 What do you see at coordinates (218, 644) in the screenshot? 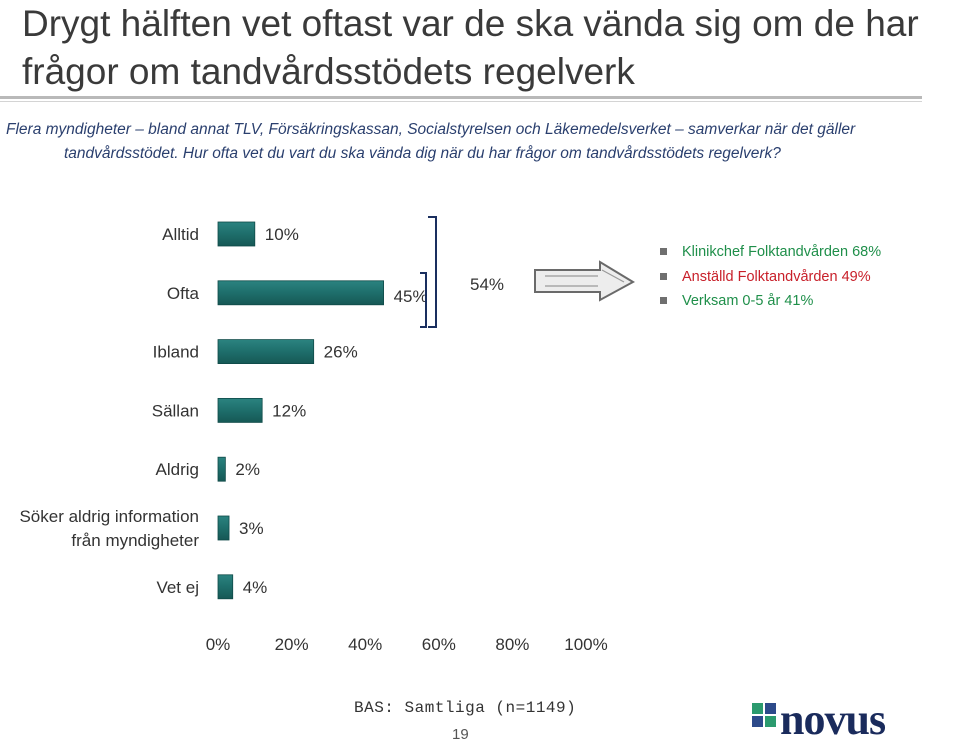
I see `x-tick-label: 0%` at bounding box center [218, 644].